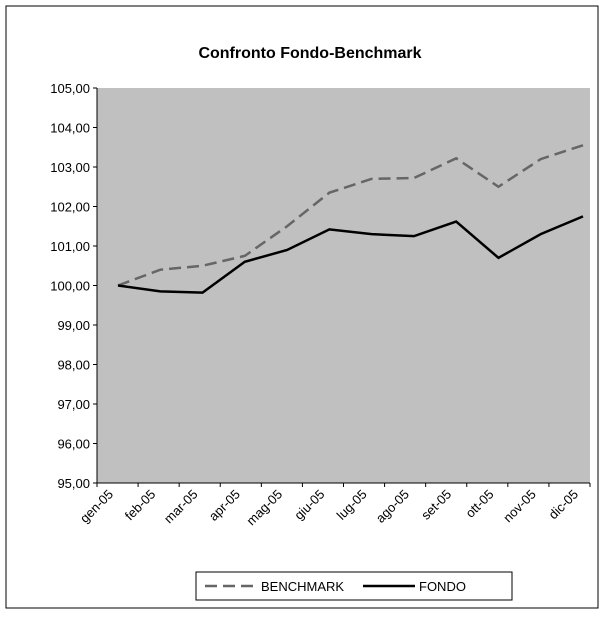 The width and height of the screenshot is (602, 617). What do you see at coordinates (73, 483) in the screenshot?
I see `y-tick-label: 95,00` at bounding box center [73, 483].